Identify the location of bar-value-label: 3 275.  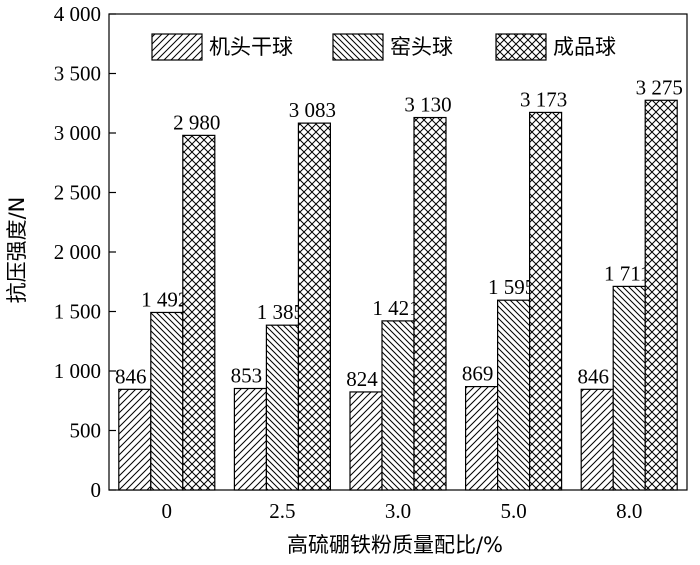
(659, 87).